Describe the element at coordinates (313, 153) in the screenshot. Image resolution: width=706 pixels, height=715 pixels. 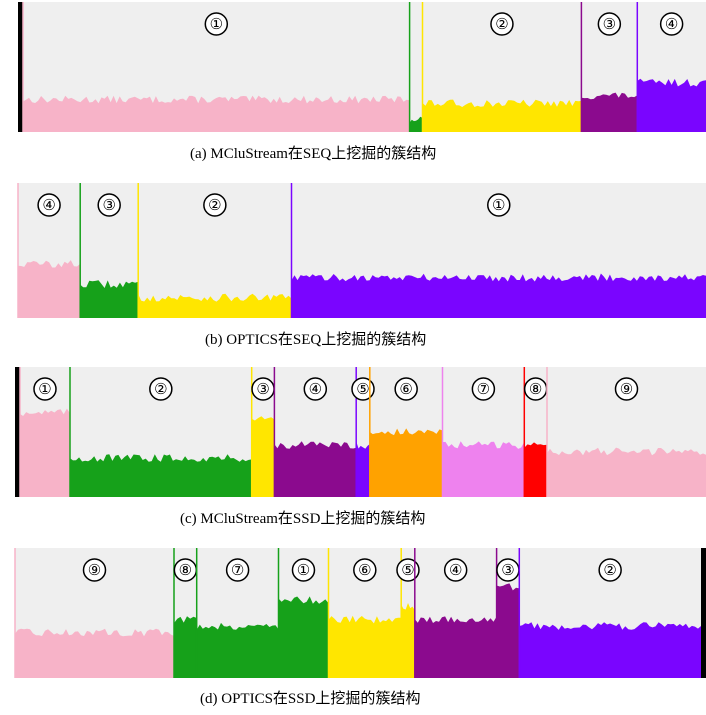
I see `panel-a-caption: (a) MCluStream在SEQ上挖掘的簇结构` at that location.